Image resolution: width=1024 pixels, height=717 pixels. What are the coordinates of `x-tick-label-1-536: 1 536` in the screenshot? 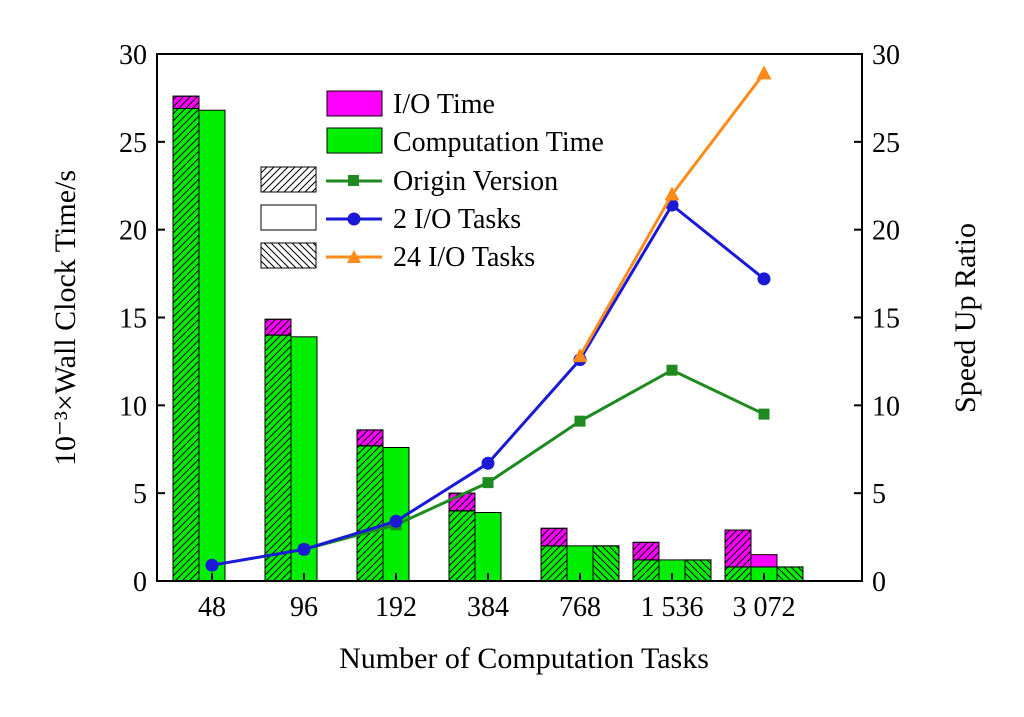 It's located at (672, 607).